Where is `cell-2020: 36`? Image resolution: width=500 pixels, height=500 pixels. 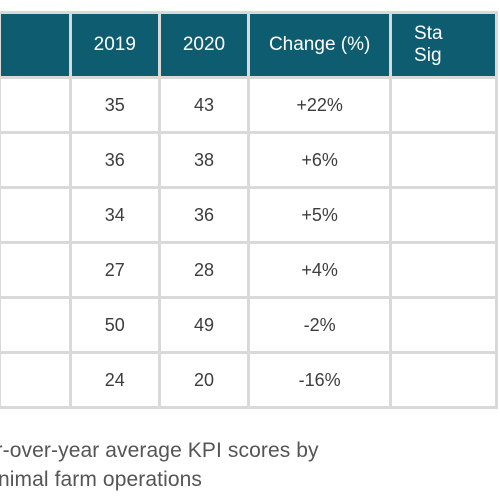 cell-2020: 36 is located at coordinates (204, 215).